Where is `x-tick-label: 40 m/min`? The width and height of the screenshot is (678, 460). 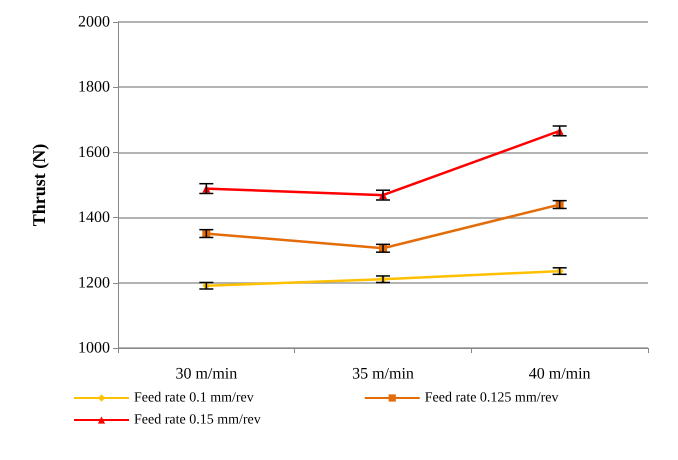
x-tick-label: 40 m/min is located at coordinates (559, 374).